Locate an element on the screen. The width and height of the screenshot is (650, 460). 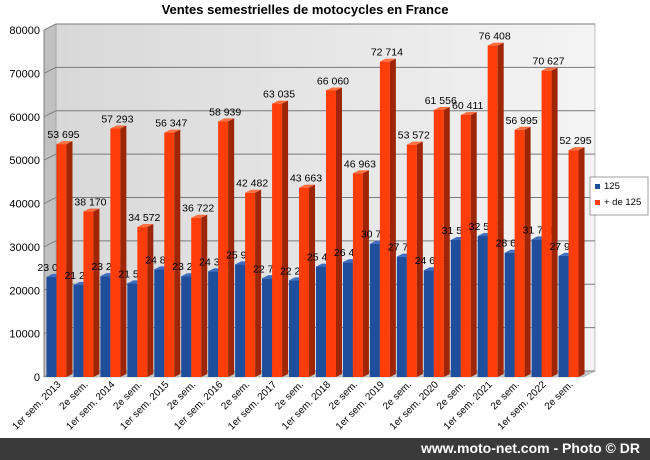
data-label-over-125: 72 714 is located at coordinates (387, 53).